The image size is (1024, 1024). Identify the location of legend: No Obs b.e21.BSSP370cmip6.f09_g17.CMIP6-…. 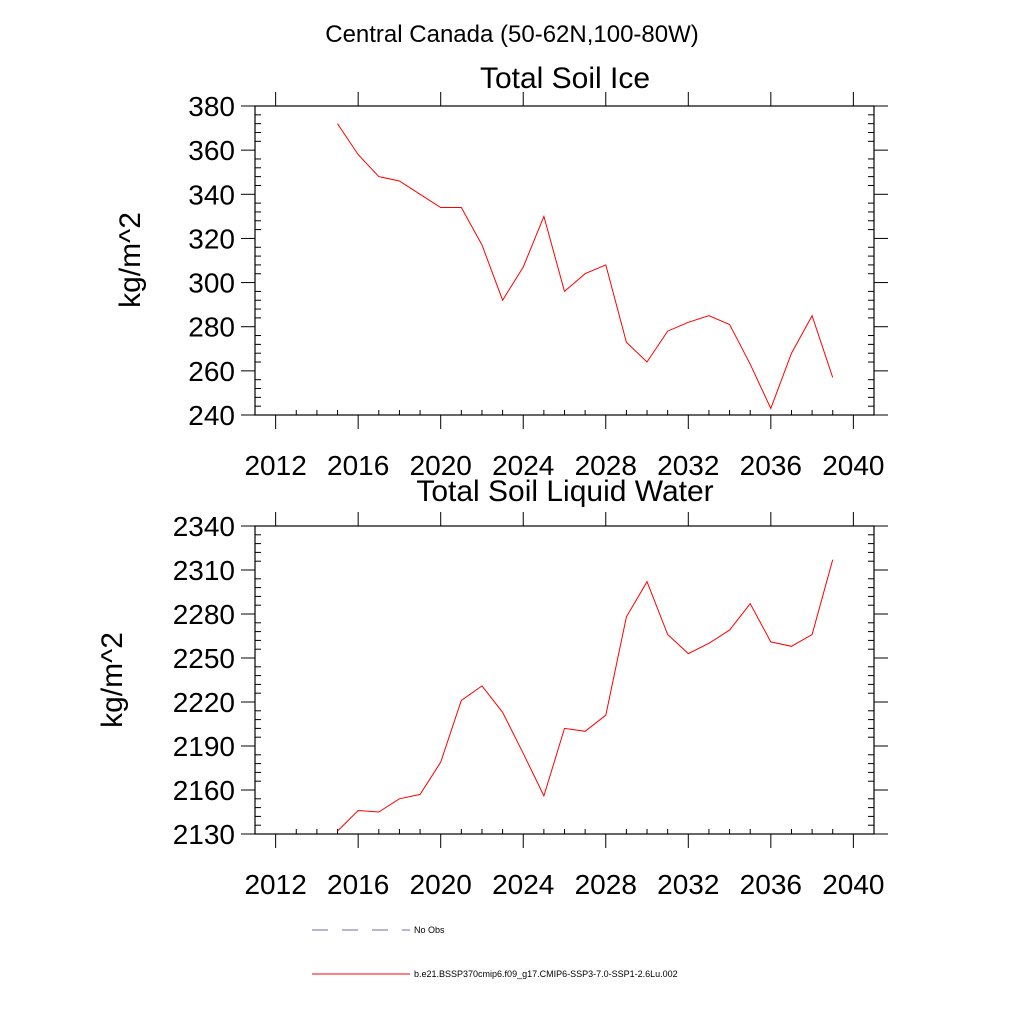
(495, 952).